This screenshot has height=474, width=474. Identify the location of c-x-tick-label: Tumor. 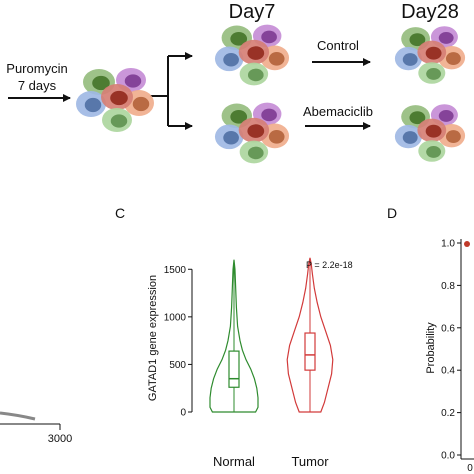
(310, 461).